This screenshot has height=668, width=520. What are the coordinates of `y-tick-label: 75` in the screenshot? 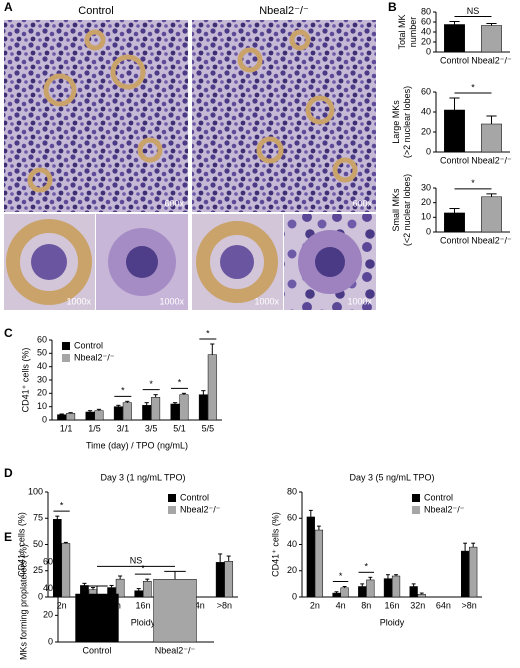 It's located at (38, 518).